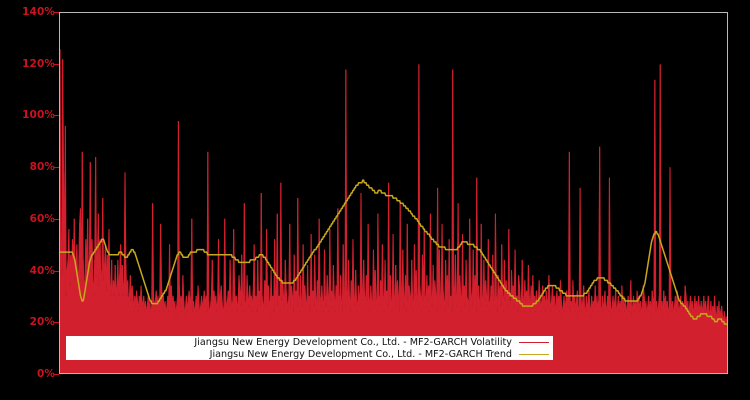  Describe the element at coordinates (42, 218) in the screenshot. I see `y-axis-tick-label: 60%` at that location.